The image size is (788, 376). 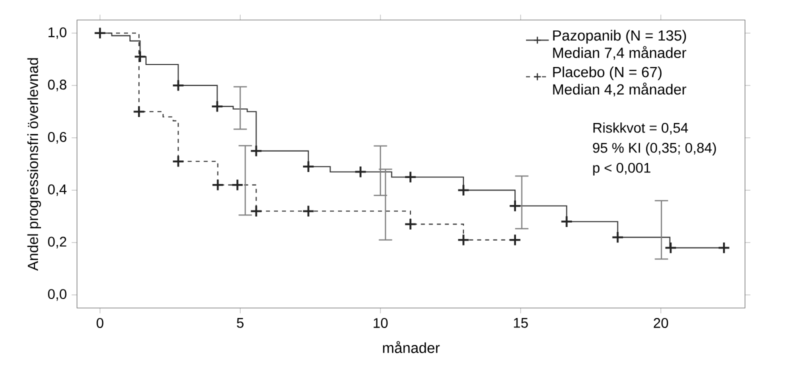 I want to click on x-tick-label: 10, so click(x=381, y=323).